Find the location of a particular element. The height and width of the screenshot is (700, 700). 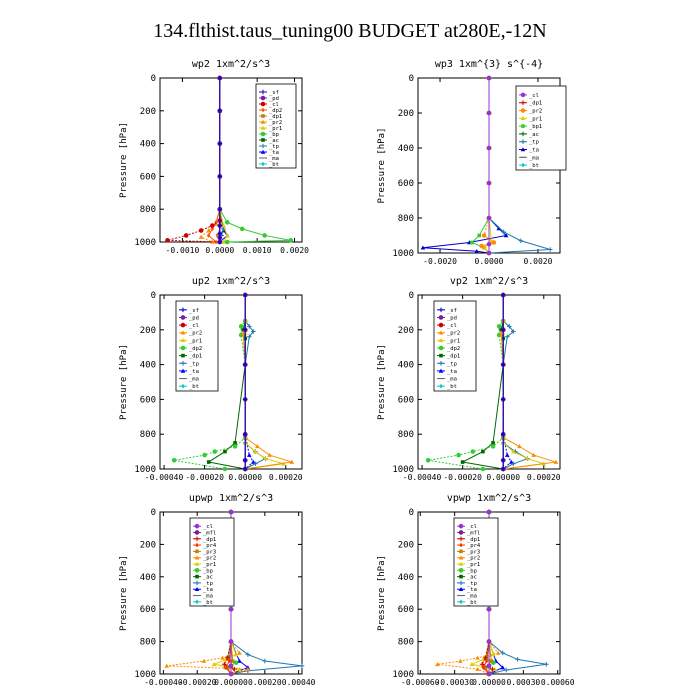

x-tick-label: -0.00030 is located at coordinates (454, 682).